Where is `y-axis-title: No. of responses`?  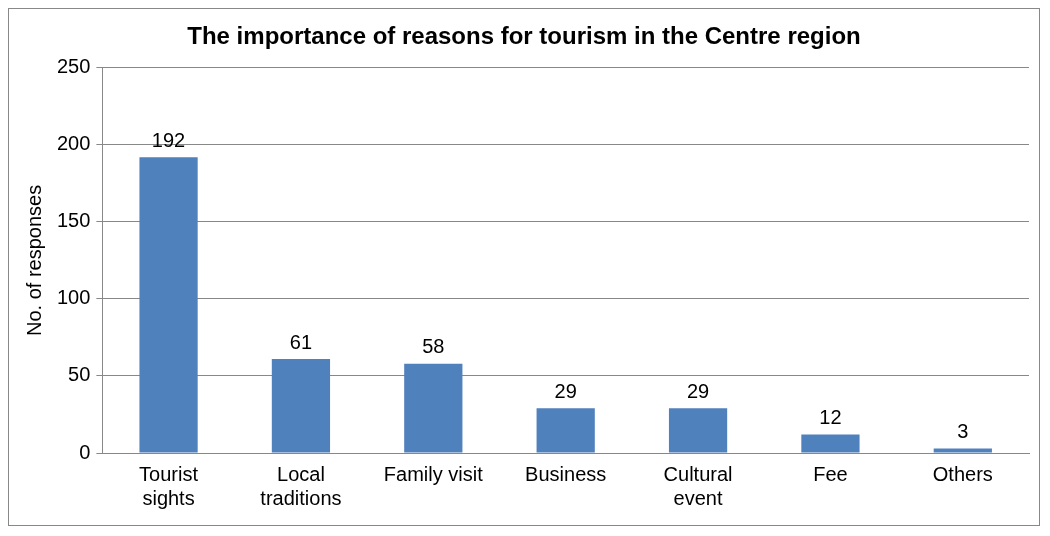 y-axis-title: No. of responses is located at coordinates (33, 260).